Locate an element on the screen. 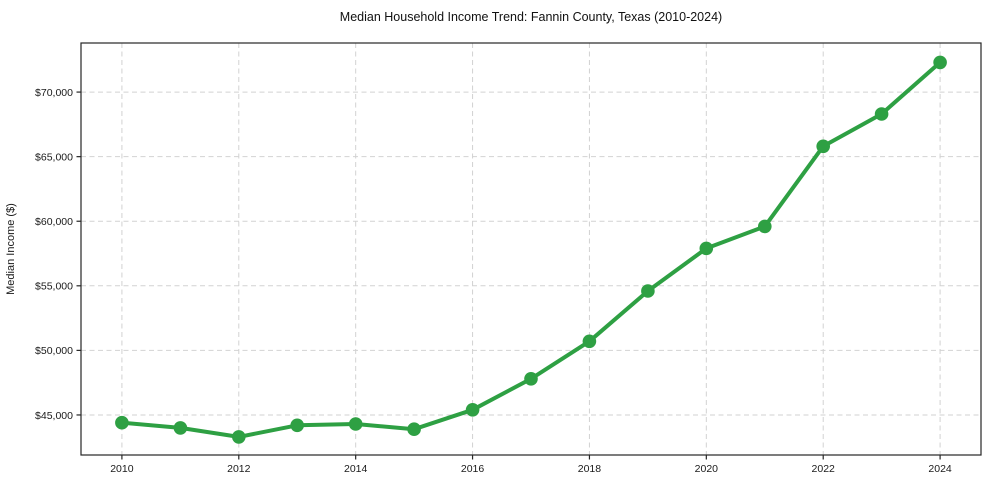  y-tick-label: $70,000 is located at coordinates (54, 93).